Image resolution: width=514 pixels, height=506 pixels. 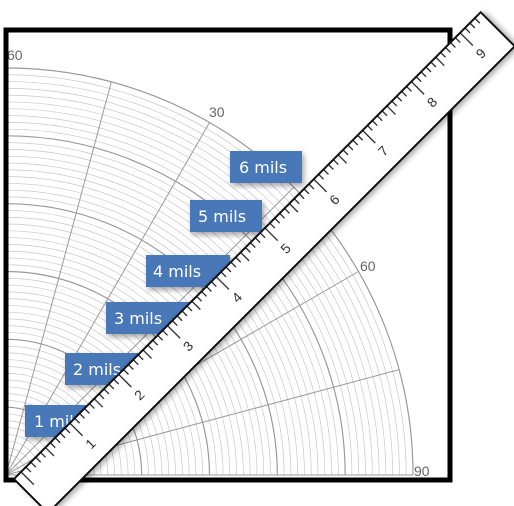 I want to click on mil-label-text: 6 mils, so click(x=263, y=167).